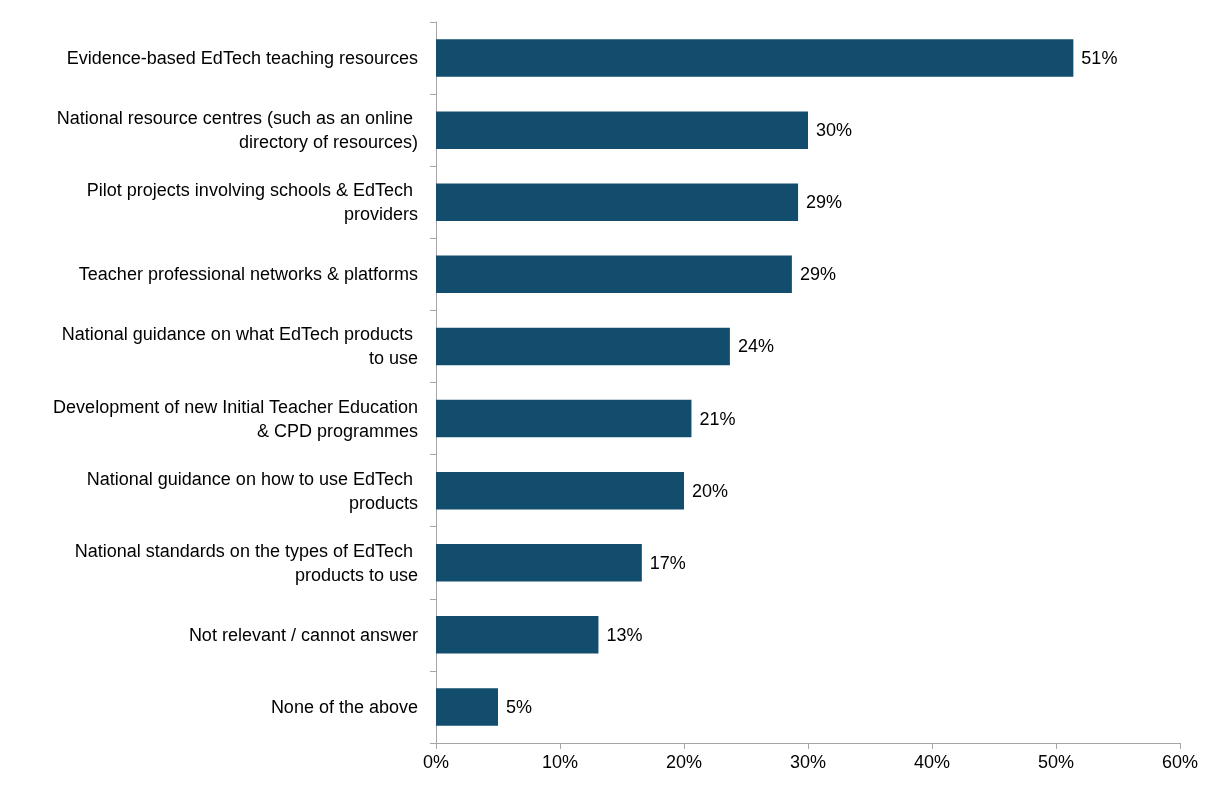 This screenshot has width=1218, height=793. Describe the element at coordinates (242, 58) in the screenshot. I see `y-tick-label: Evidence-based EdTech teaching resources` at that location.